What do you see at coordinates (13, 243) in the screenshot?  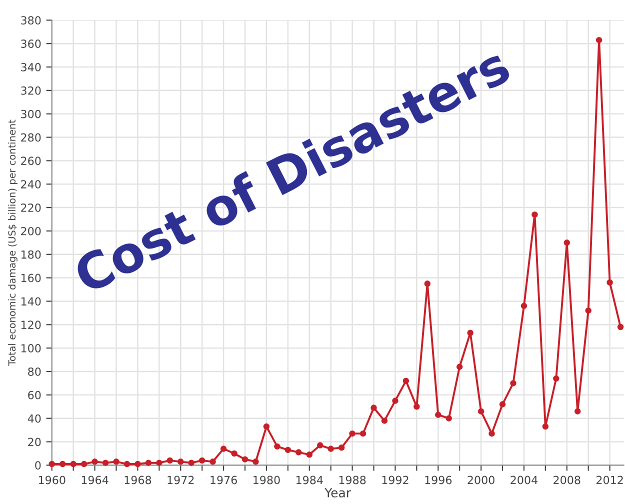 I see `y-axis-title: Total economic damage (US$ billion) per continent` at bounding box center [13, 243].